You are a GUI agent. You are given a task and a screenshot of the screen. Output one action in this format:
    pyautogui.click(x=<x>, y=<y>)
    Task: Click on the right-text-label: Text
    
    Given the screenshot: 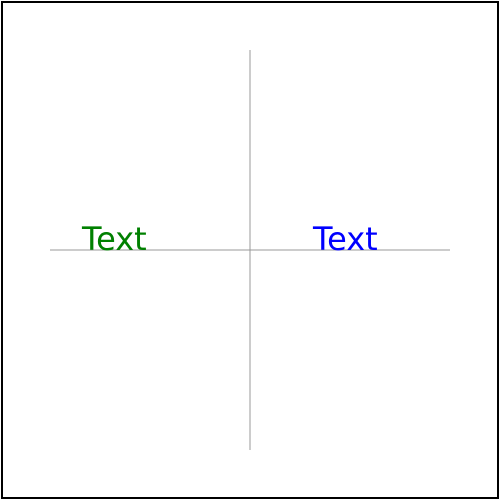 What is the action you would take?
    pyautogui.click(x=345, y=239)
    